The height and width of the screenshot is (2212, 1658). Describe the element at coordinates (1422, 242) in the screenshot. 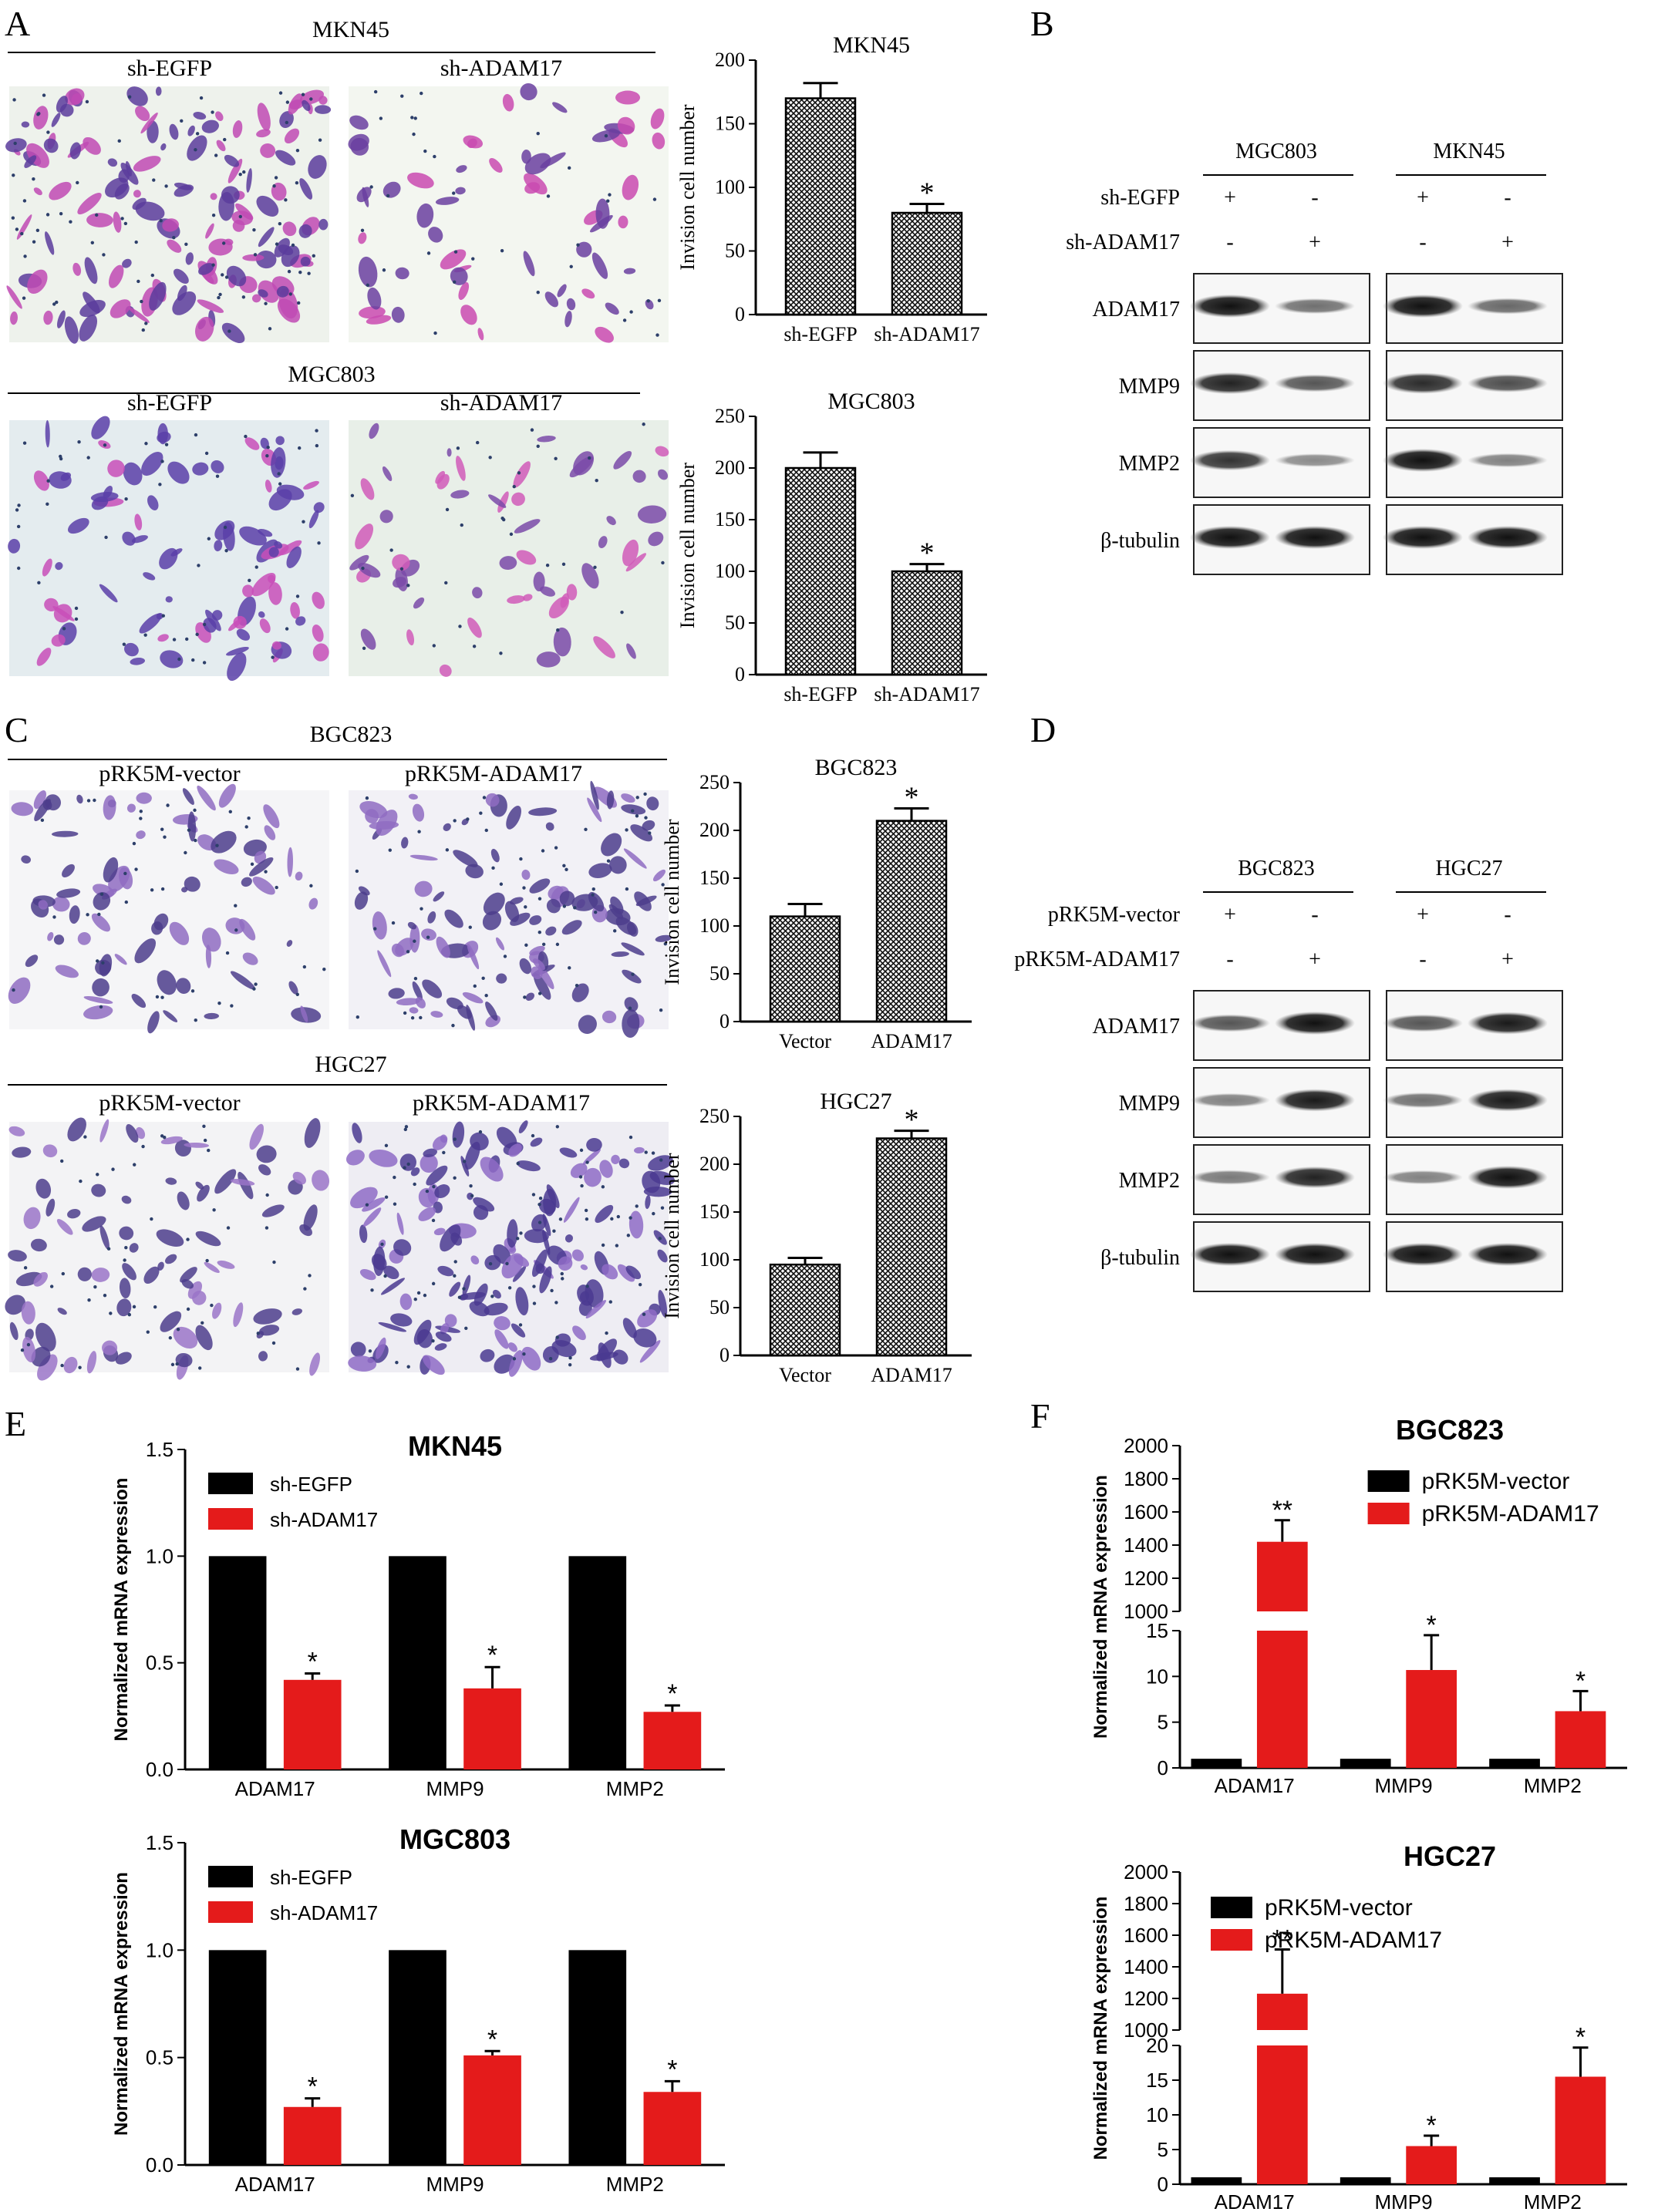

I see `treatment-sign: -` at that location.